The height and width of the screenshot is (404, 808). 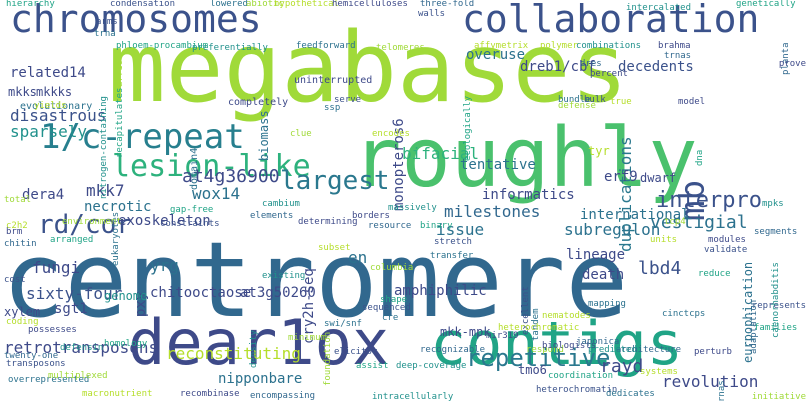 I want to click on word: yields, so click(x=50, y=106).